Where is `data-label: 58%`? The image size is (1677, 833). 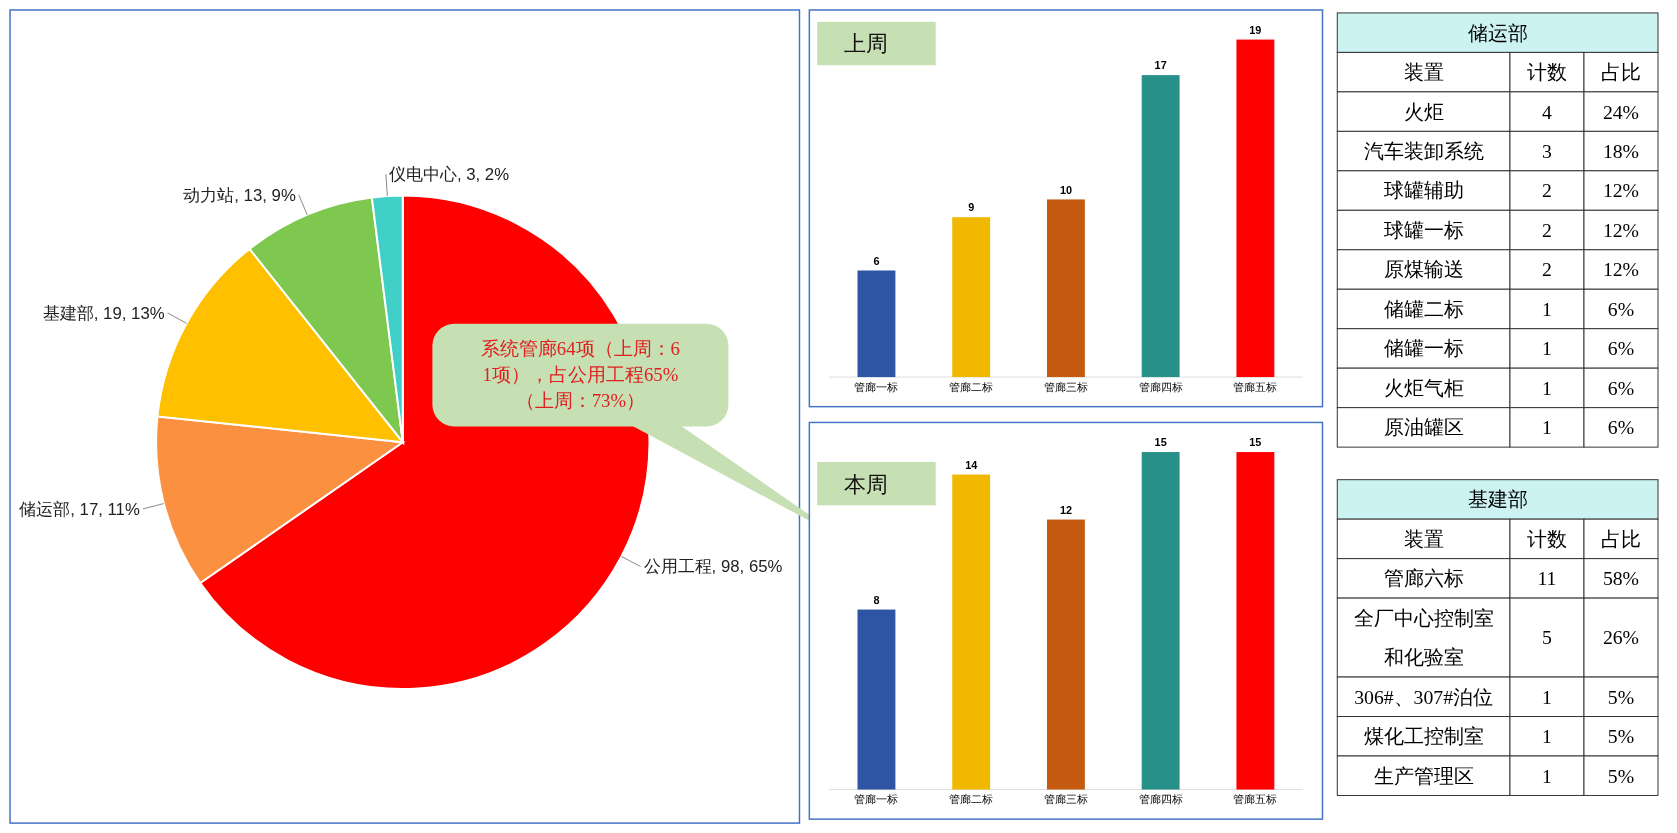 data-label: 58% is located at coordinates (1621, 578).